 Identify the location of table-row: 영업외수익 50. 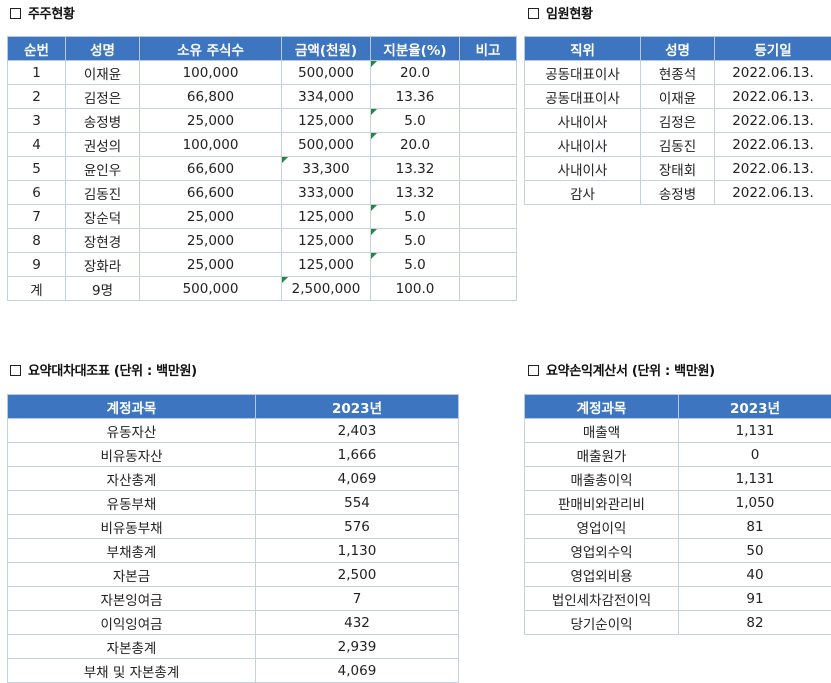
(677, 550).